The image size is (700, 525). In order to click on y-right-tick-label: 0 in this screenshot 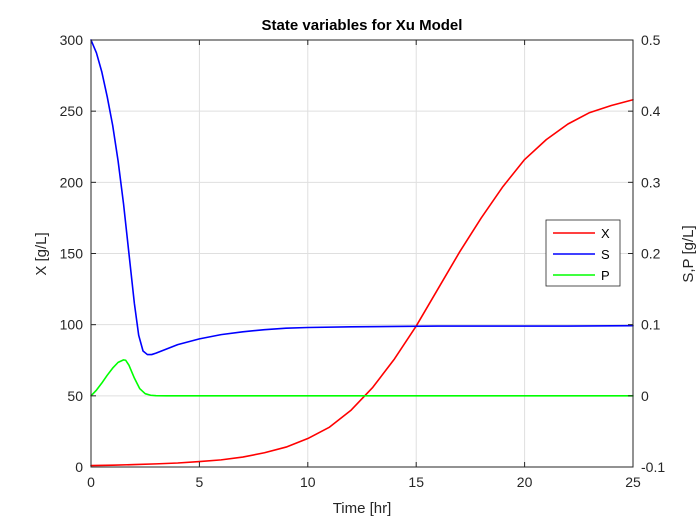, I will do `click(645, 396)`.